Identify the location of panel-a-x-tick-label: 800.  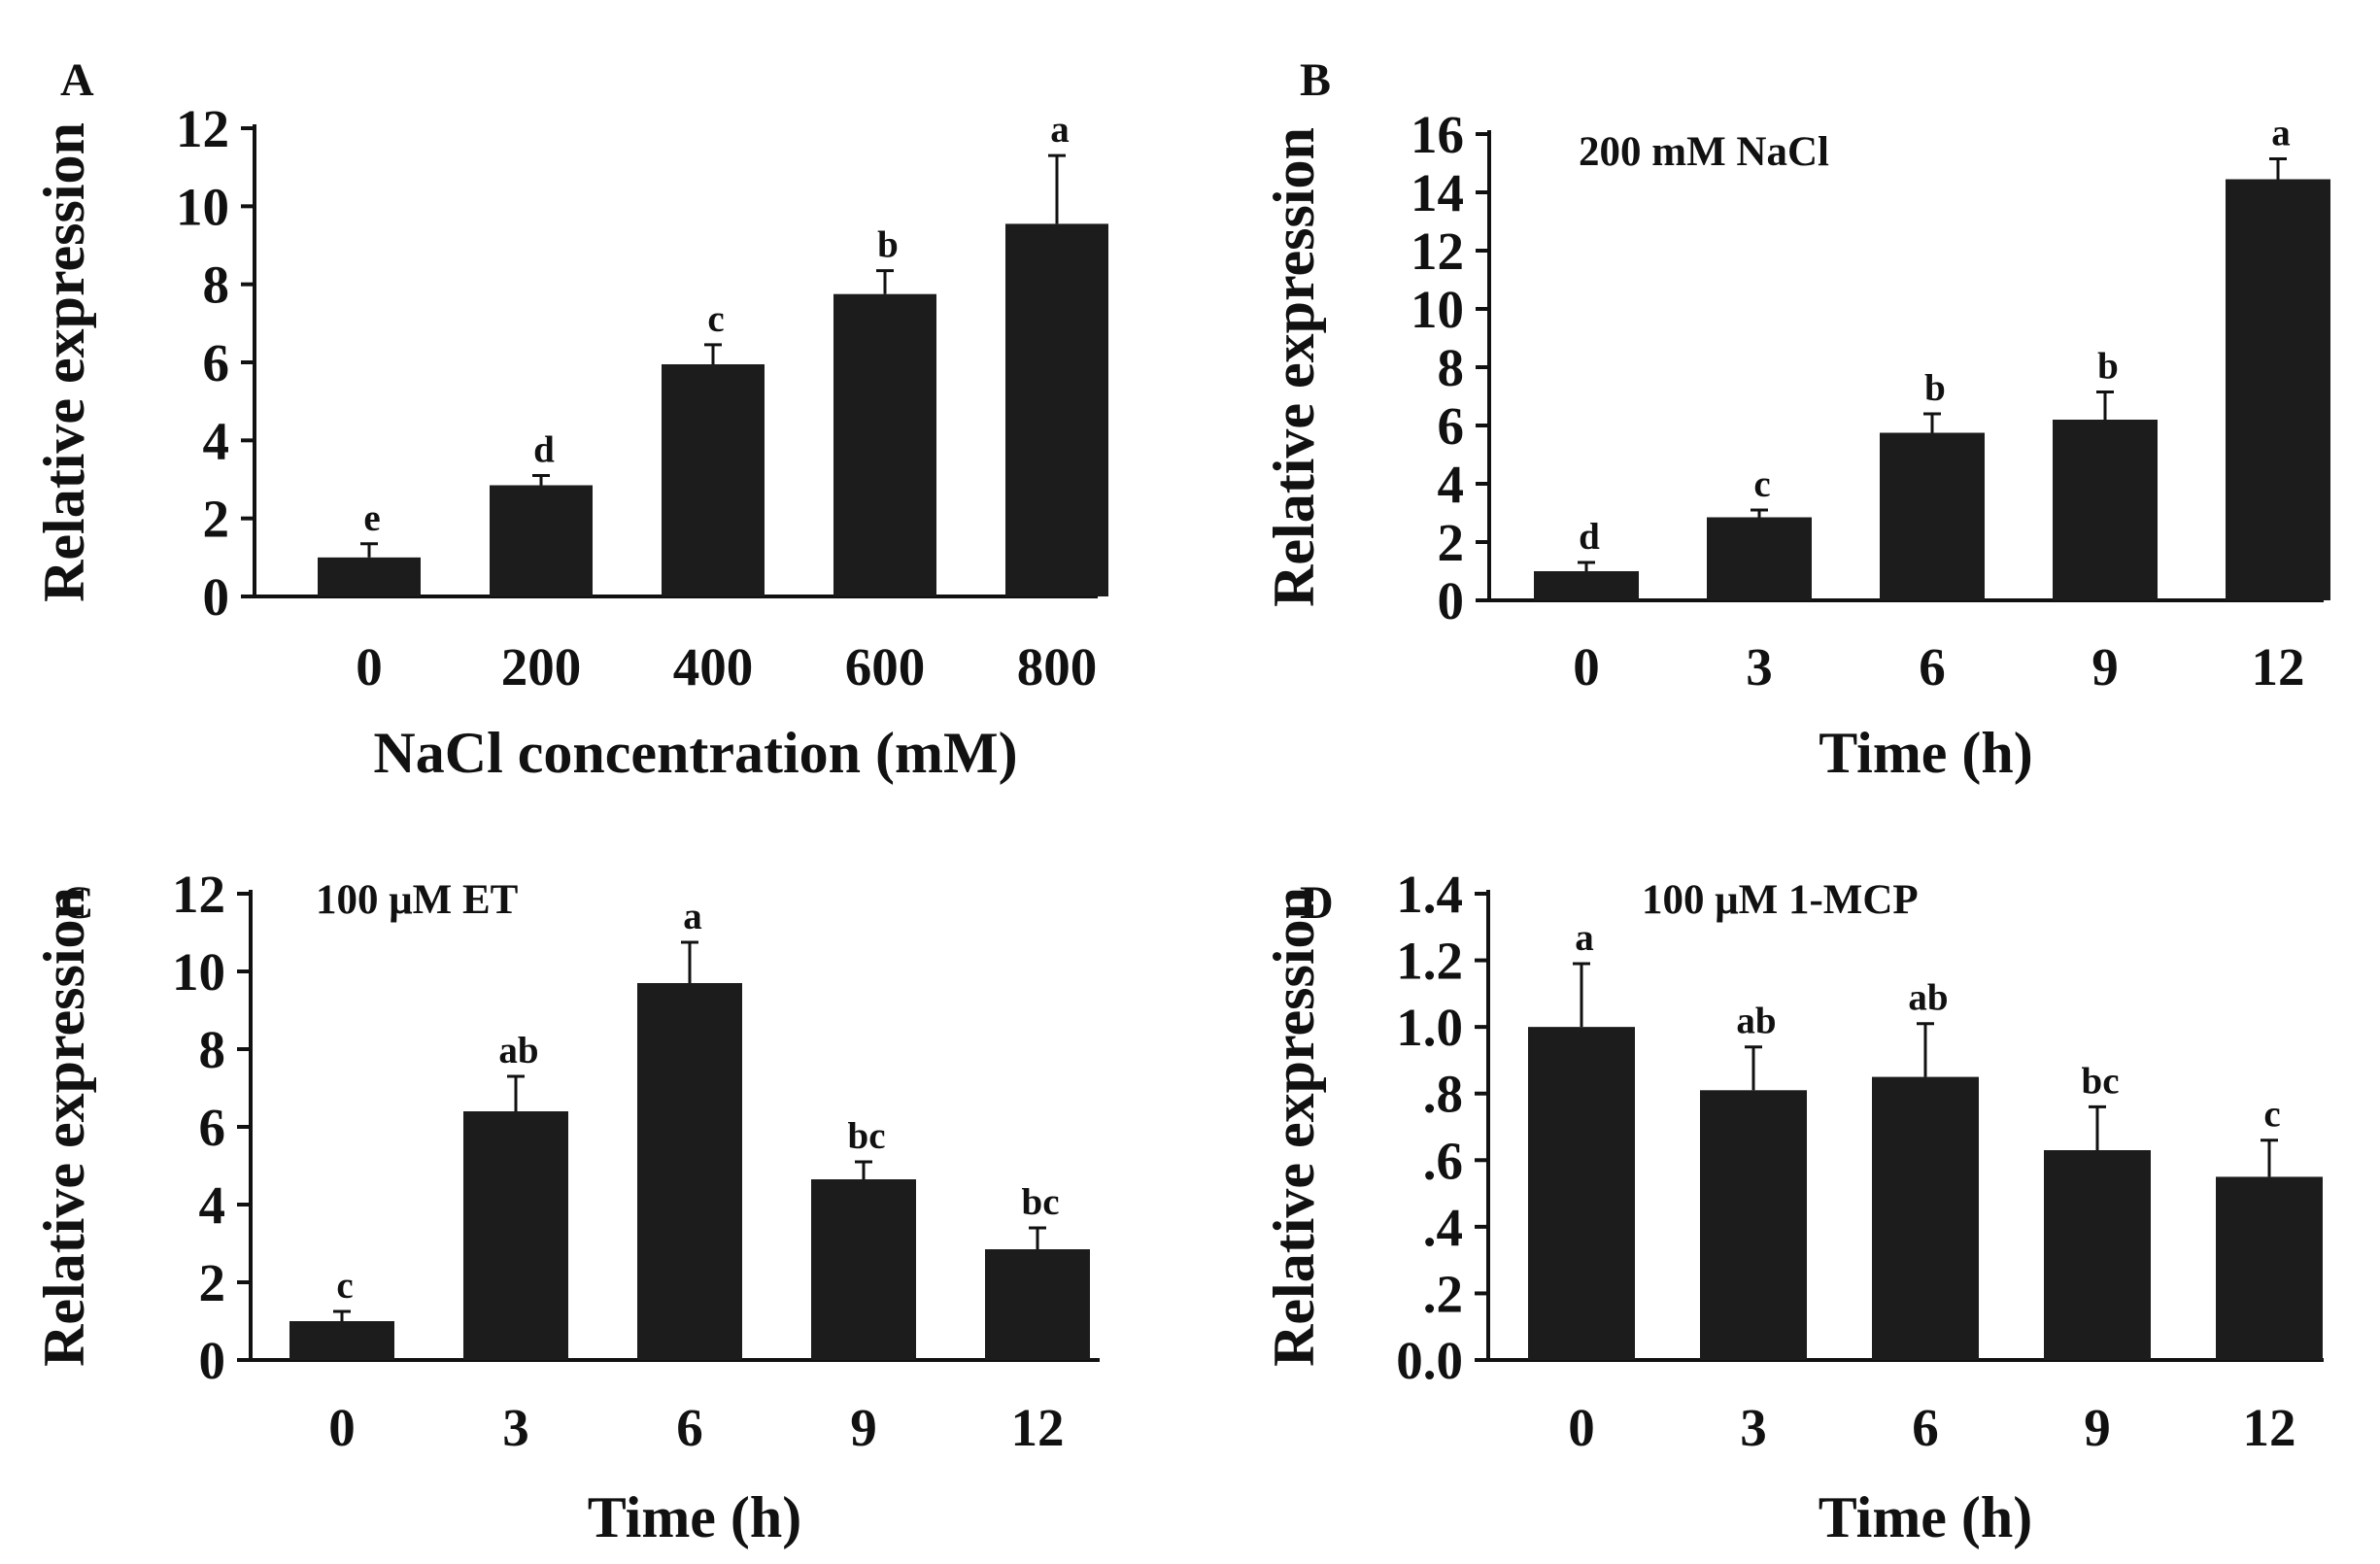
(1057, 667).